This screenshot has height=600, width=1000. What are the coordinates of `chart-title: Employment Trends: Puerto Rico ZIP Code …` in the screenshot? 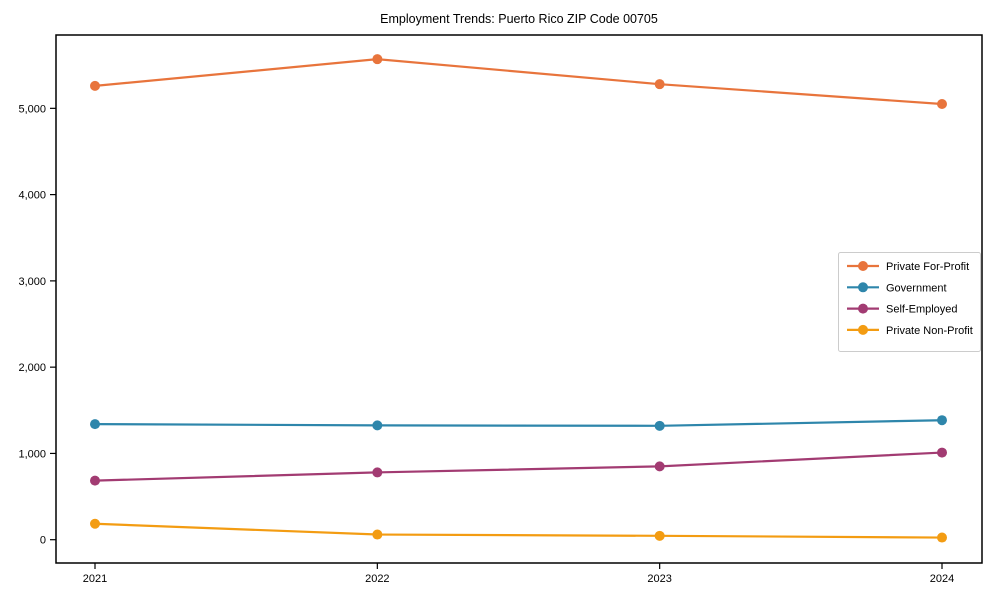 It's located at (519, 19).